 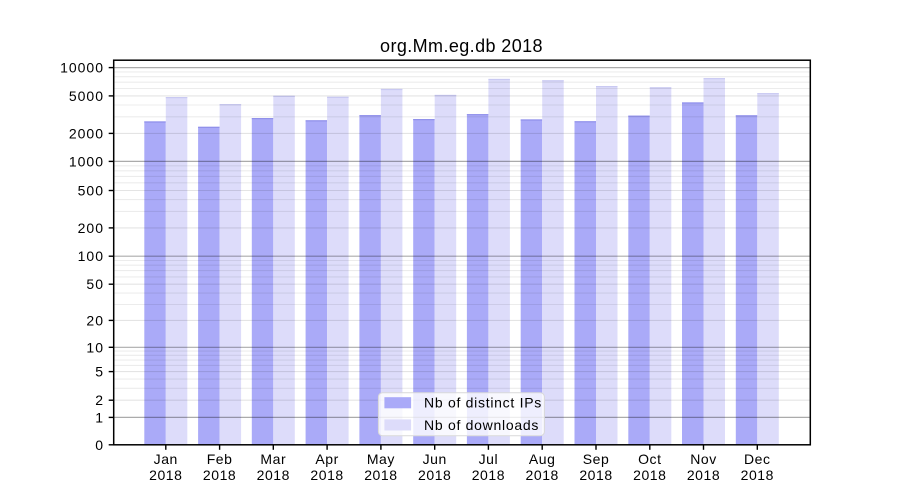 I want to click on svg-text: Aug, so click(x=542, y=459).